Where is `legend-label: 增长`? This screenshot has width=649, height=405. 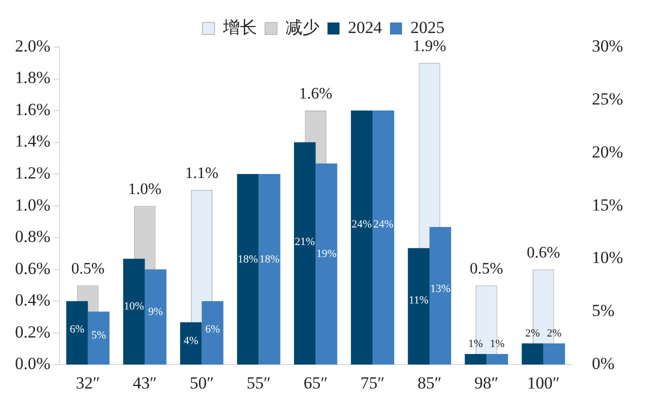
legend-label: 增长 is located at coordinates (239, 27).